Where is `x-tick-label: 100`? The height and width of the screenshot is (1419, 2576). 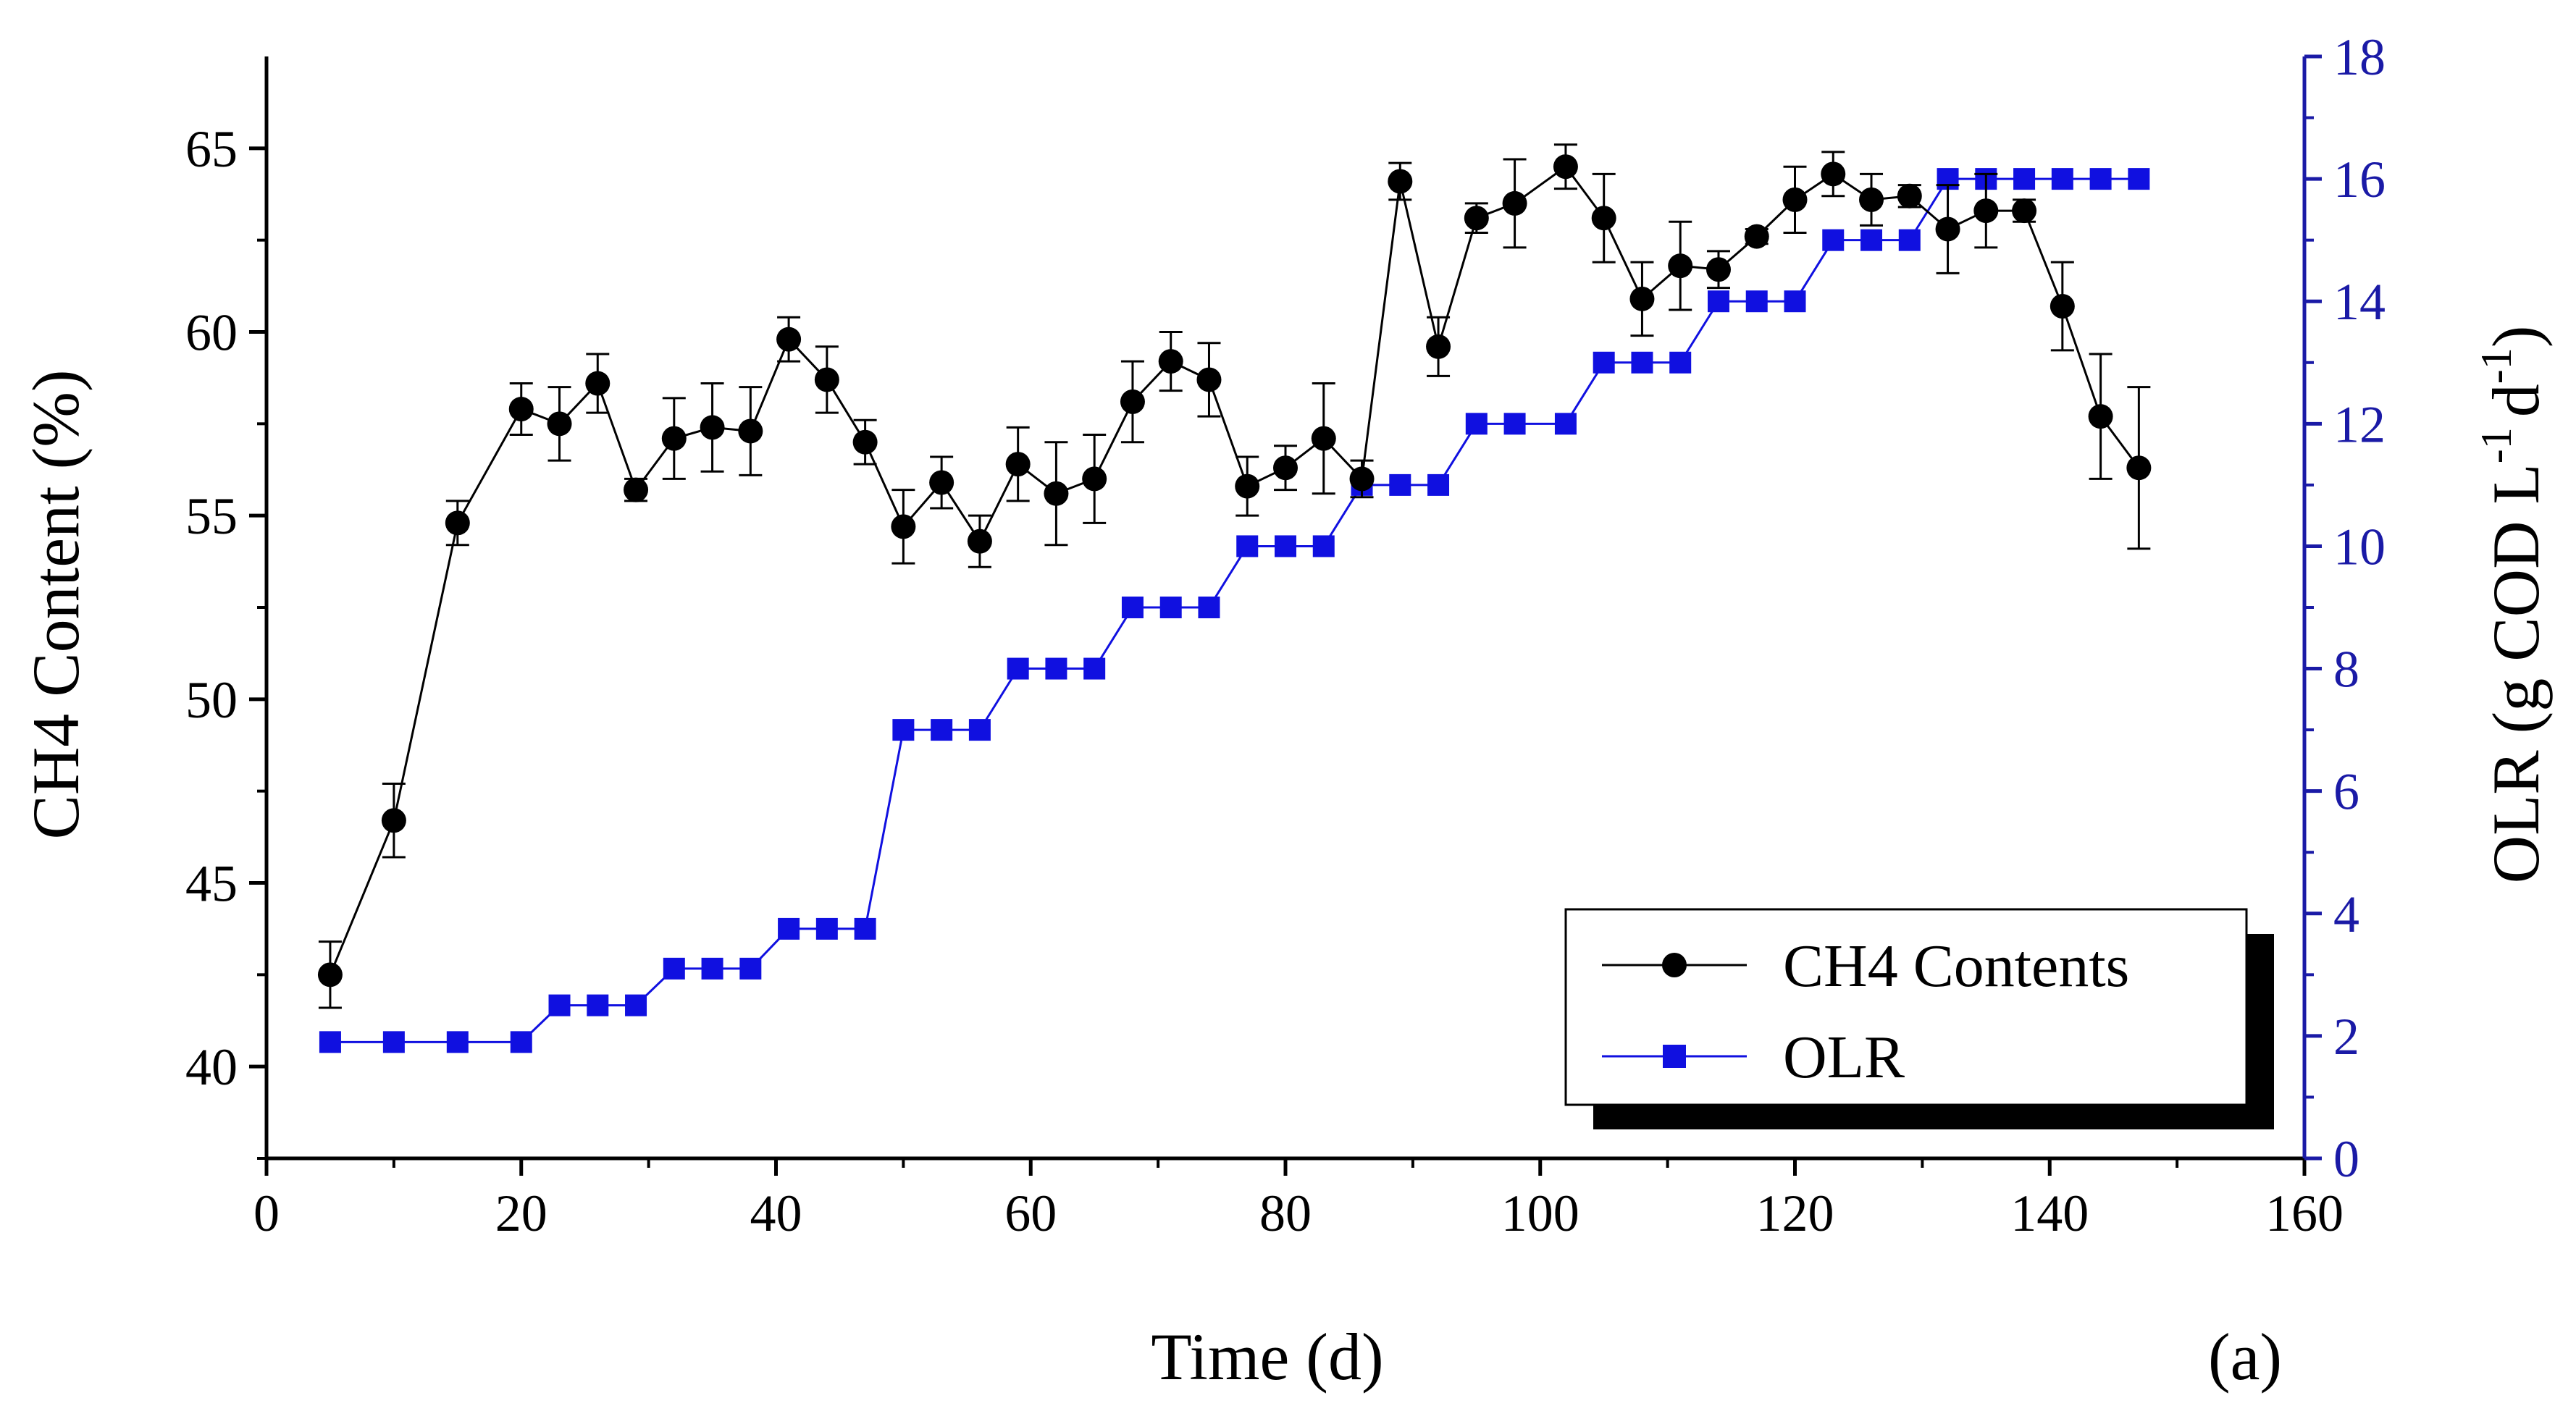 x-tick-label: 100 is located at coordinates (1540, 1213).